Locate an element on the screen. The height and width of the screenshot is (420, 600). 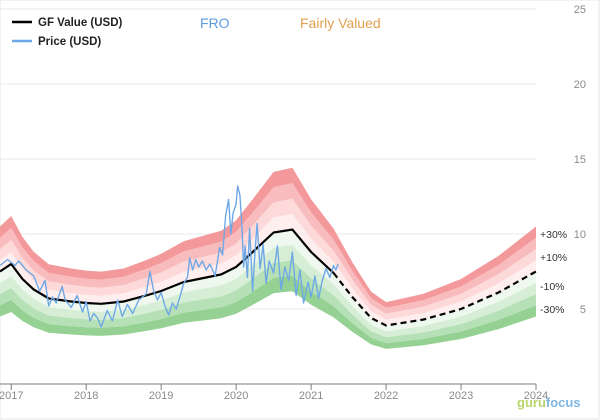
x-tick-label: 2017 is located at coordinates (11, 396).